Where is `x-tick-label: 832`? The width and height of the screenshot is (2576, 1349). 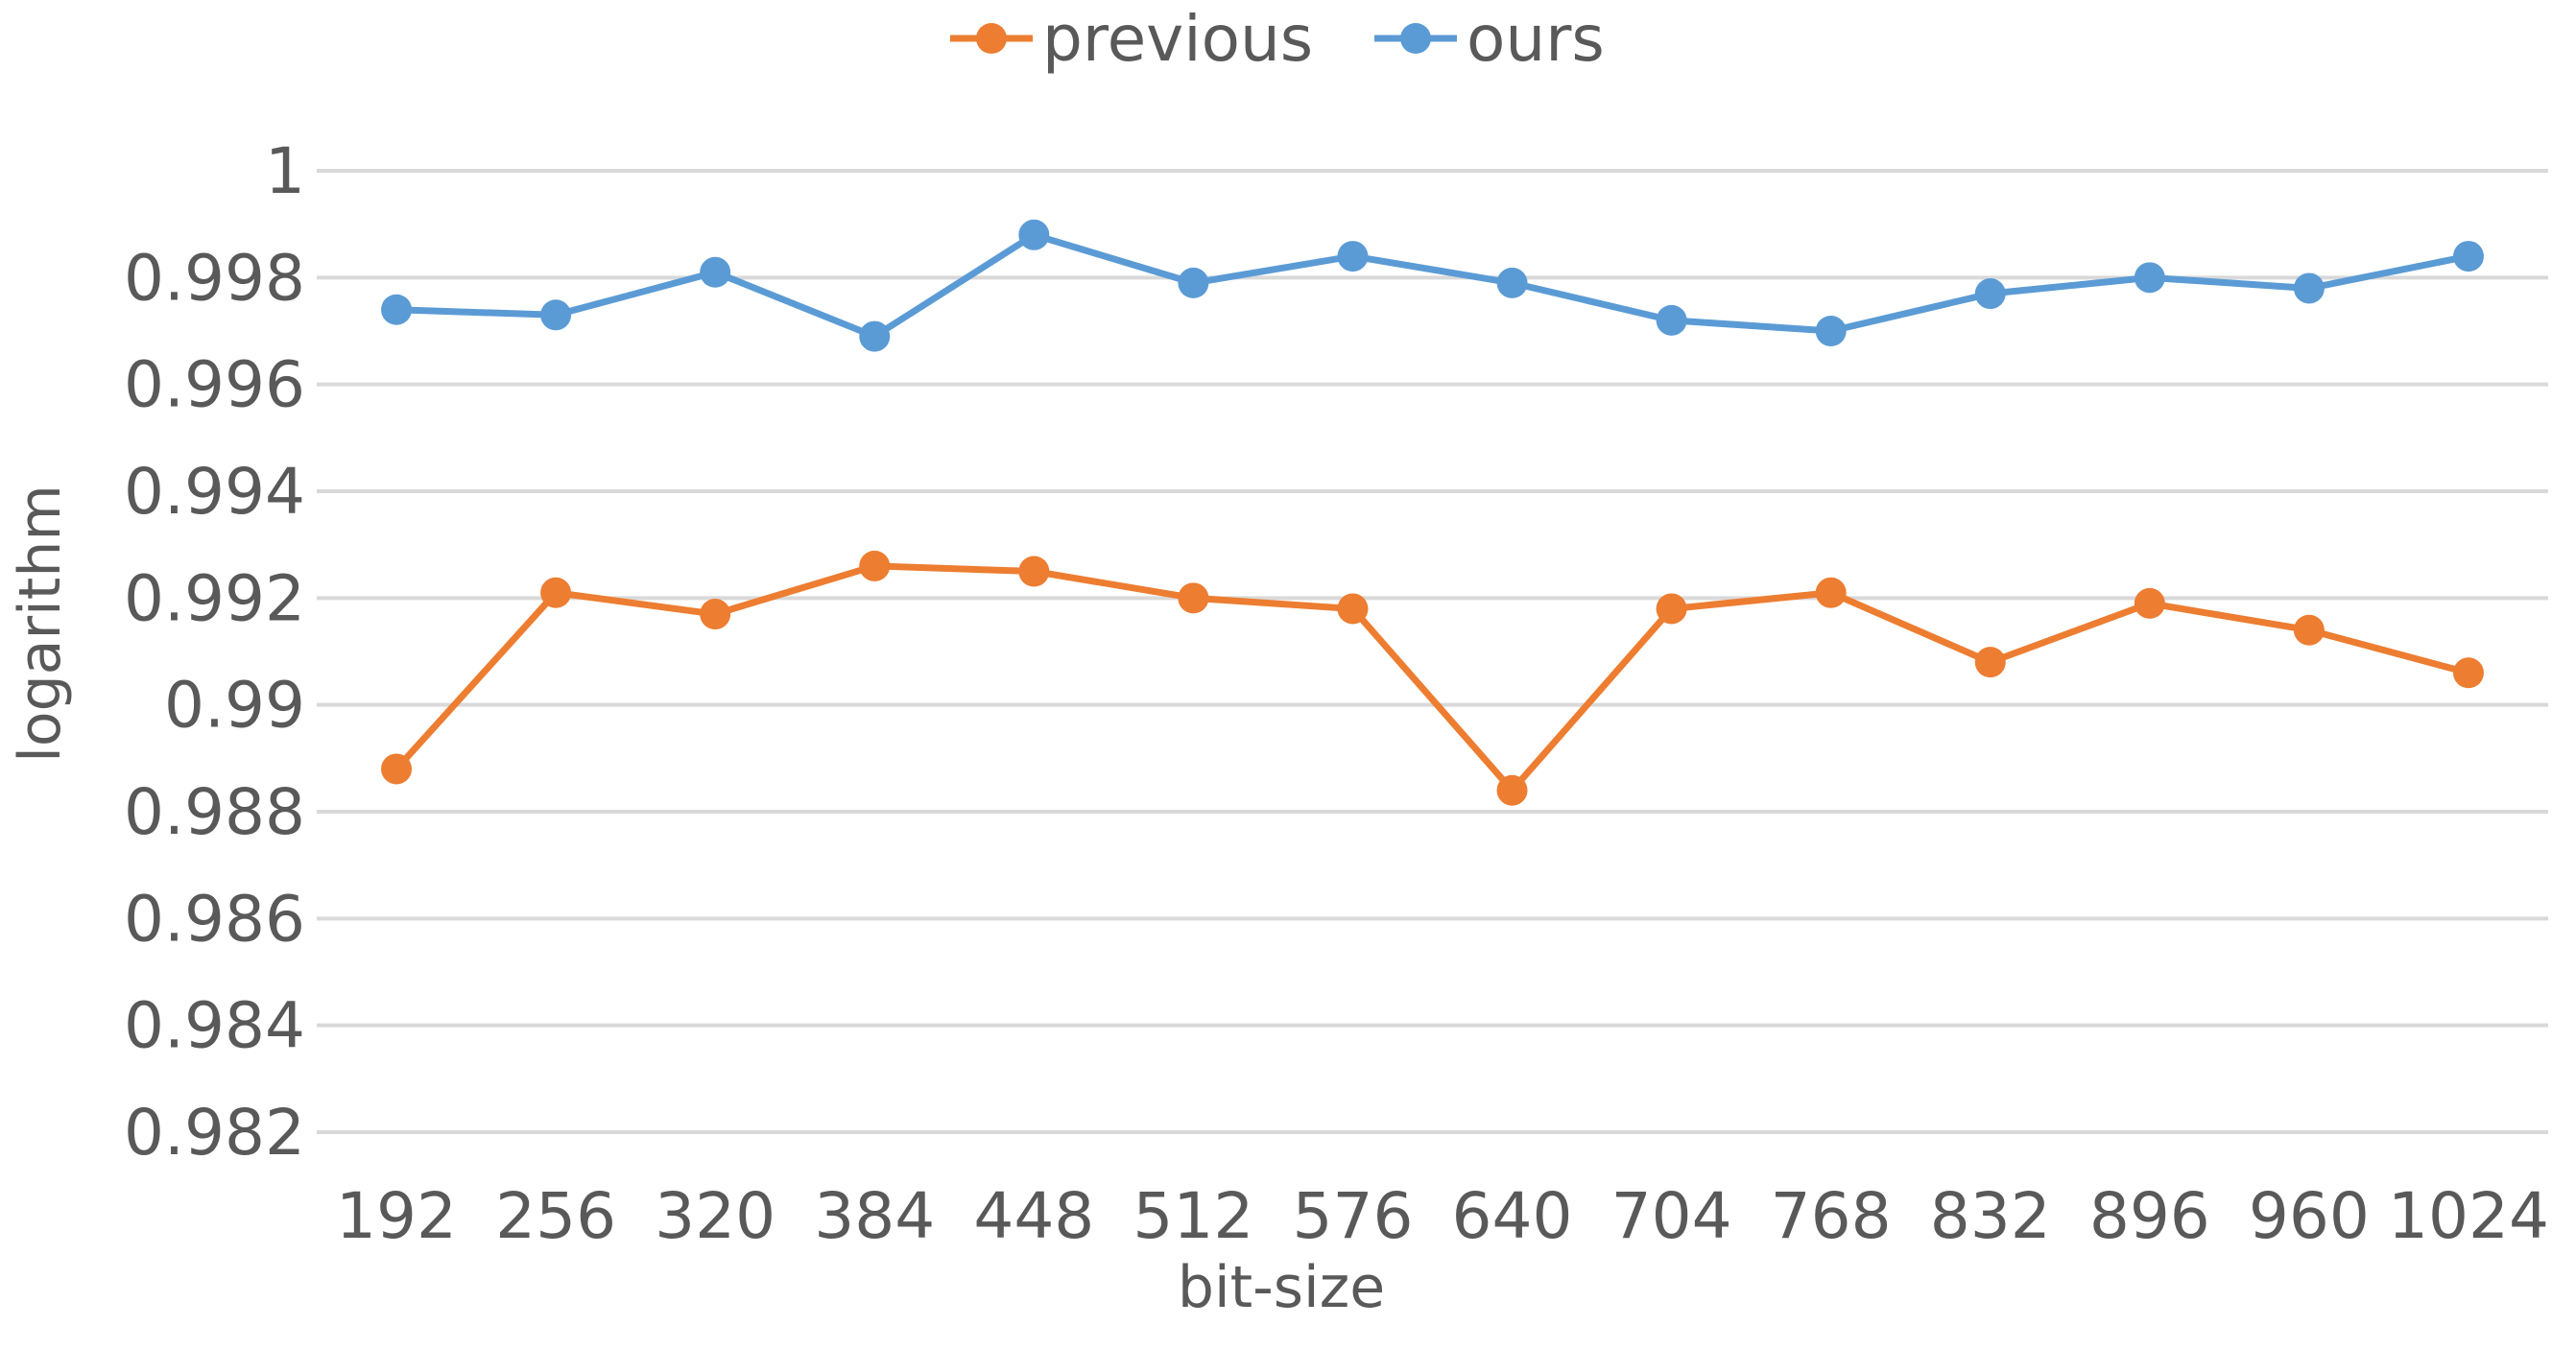
x-tick-label: 832 is located at coordinates (1990, 1216).